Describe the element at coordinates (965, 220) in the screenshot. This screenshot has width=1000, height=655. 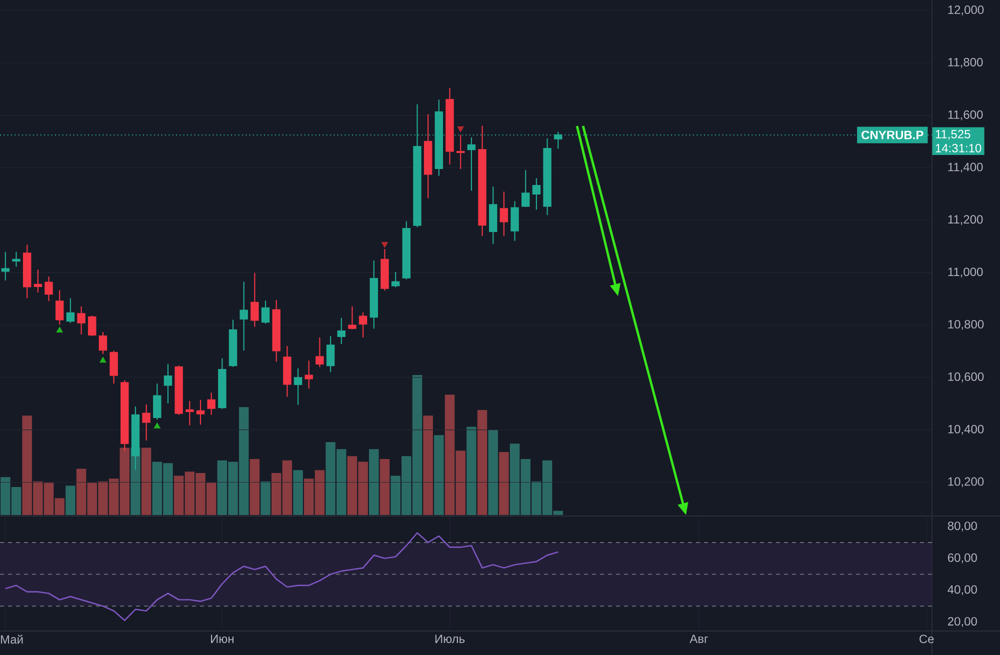
I see `y-tick-label: 11,200` at that location.